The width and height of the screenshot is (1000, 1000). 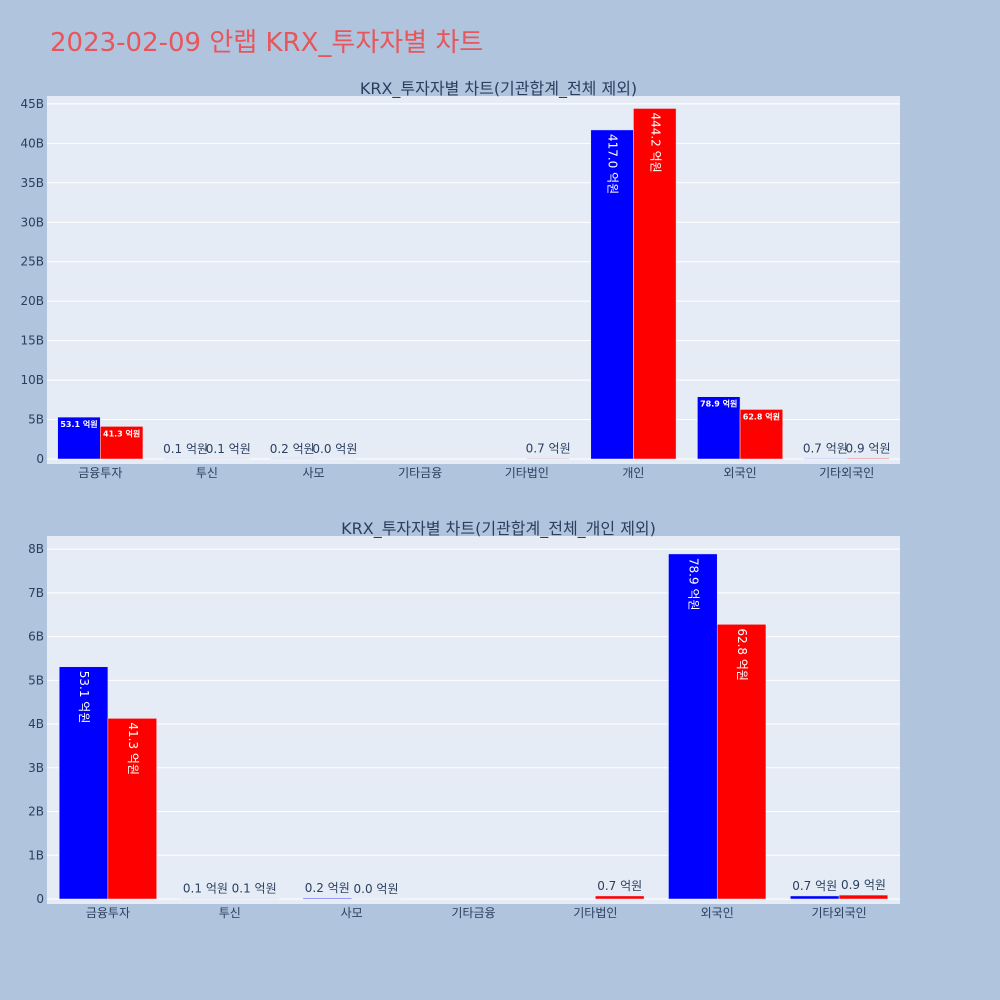 What do you see at coordinates (36, 637) in the screenshot?
I see `y-tick-label: 6B` at bounding box center [36, 637].